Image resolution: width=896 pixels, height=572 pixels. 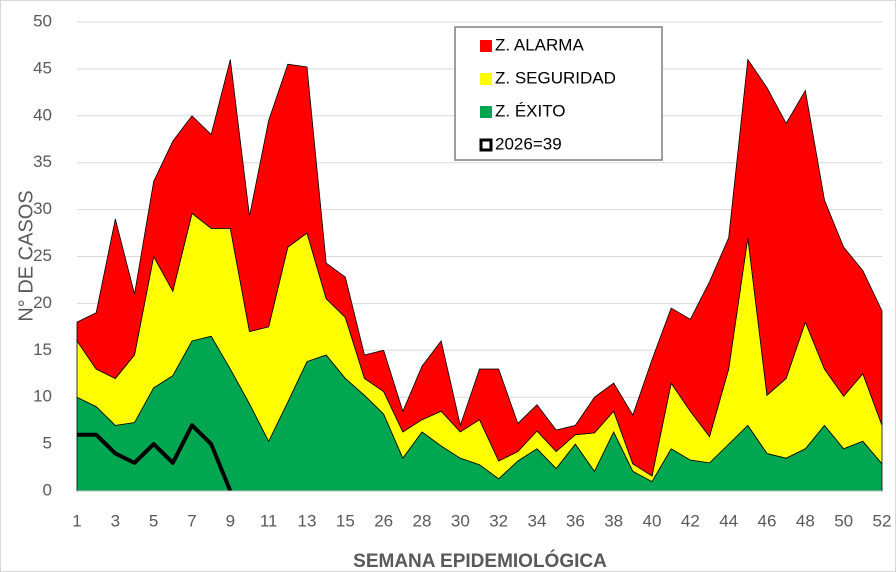 I want to click on x-tick-label: 5, so click(x=153, y=520).